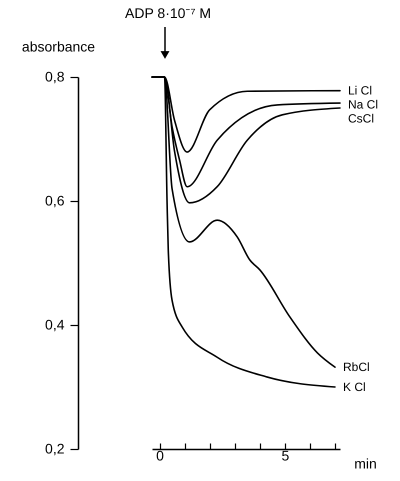 This screenshot has height=481, width=400. What do you see at coordinates (356, 367) in the screenshot?
I see `series-label: RbCl` at bounding box center [356, 367].